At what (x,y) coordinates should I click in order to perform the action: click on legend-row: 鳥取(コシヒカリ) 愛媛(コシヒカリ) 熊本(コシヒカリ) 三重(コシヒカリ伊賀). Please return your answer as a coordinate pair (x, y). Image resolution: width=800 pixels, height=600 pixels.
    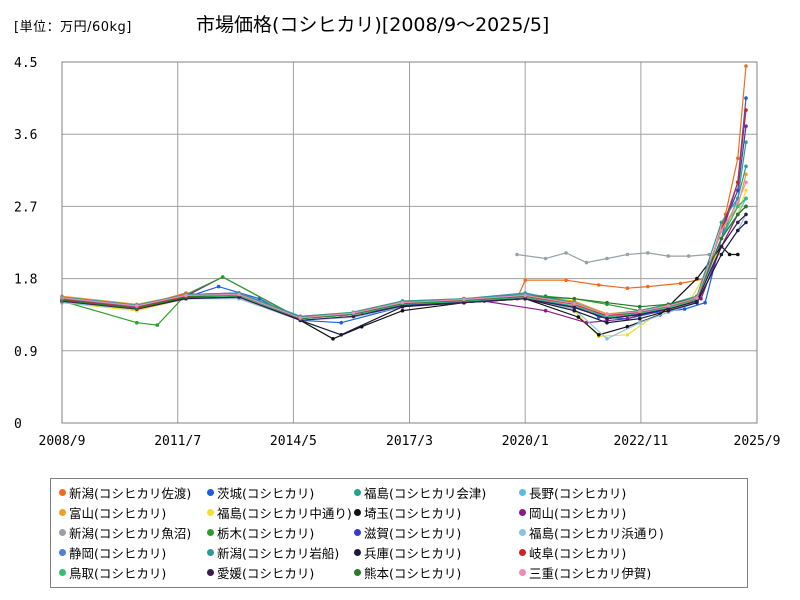
    Looking at the image, I should click on (401, 572).